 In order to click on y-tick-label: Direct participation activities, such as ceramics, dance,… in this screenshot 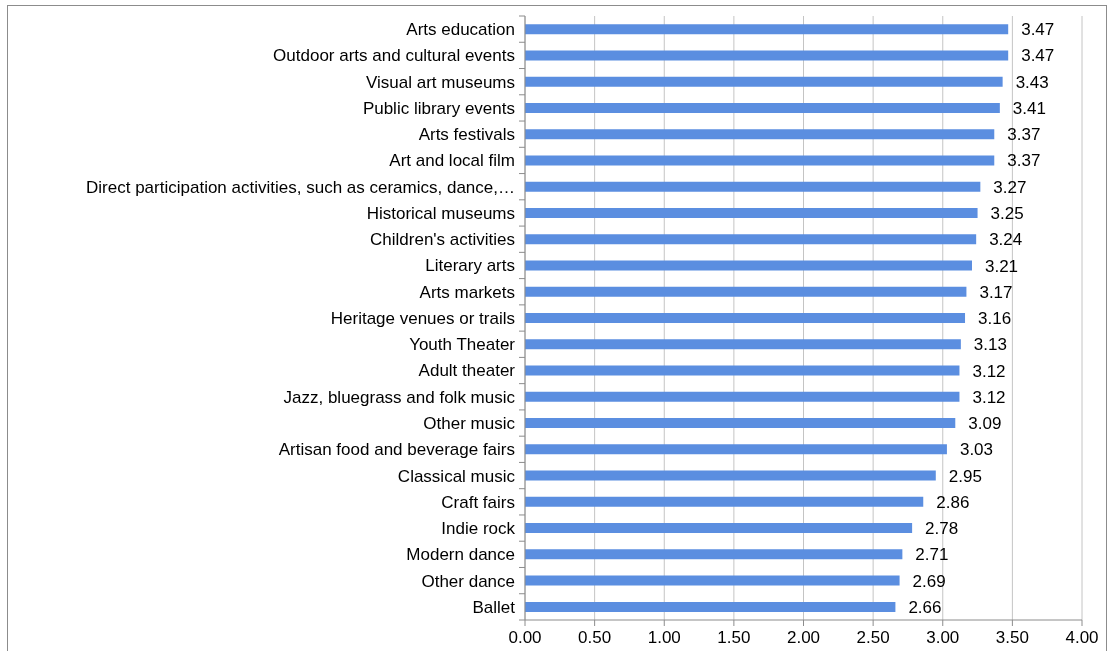, I will do `click(300, 187)`.